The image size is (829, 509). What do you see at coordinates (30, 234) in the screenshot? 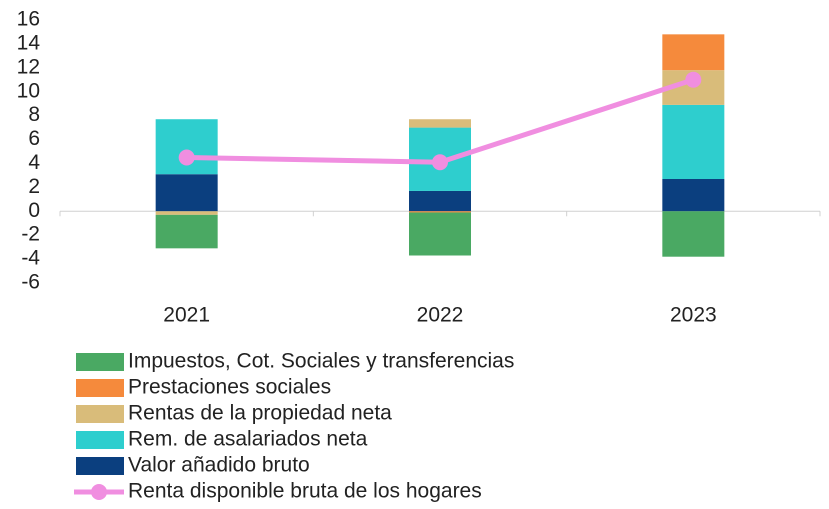
I see `y-tick-label: -2` at bounding box center [30, 234].